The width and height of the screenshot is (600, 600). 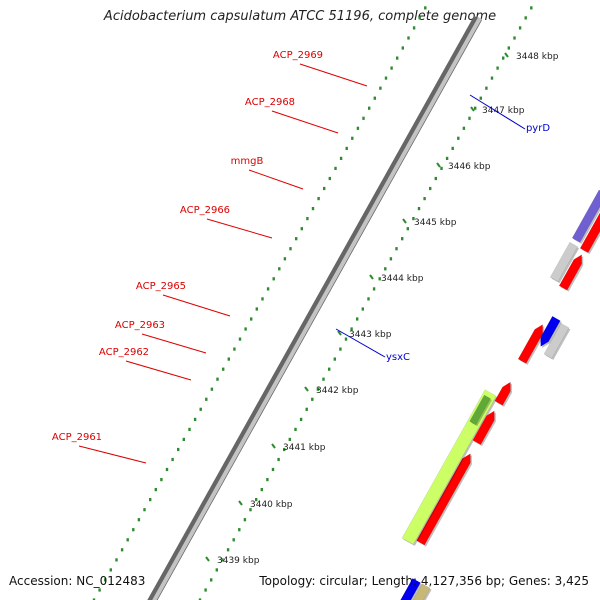 What do you see at coordinates (530, 344) in the screenshot?
I see `gene-acp-2965-arrow` at bounding box center [530, 344].